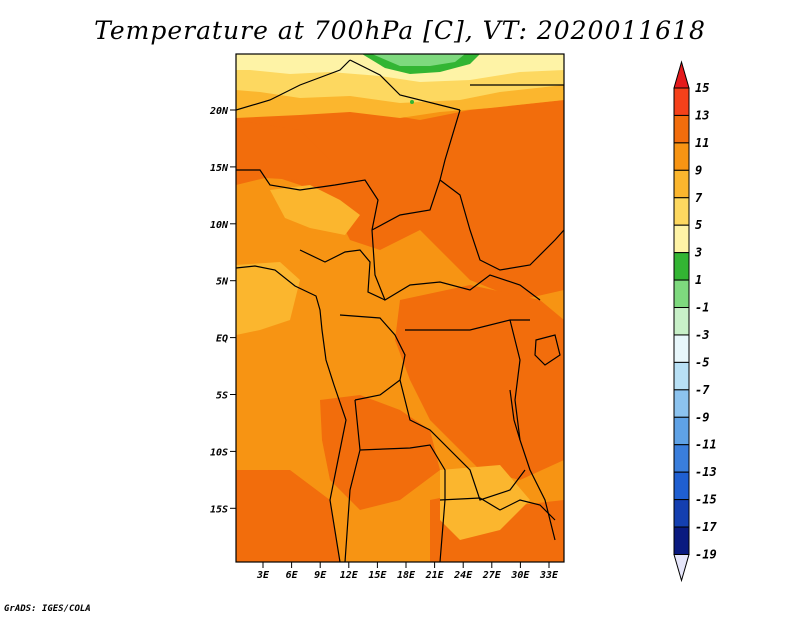 The height and width of the screenshot is (618, 800). Describe the element at coordinates (706, 527) in the screenshot. I see `colorbar-label: -17` at that location.